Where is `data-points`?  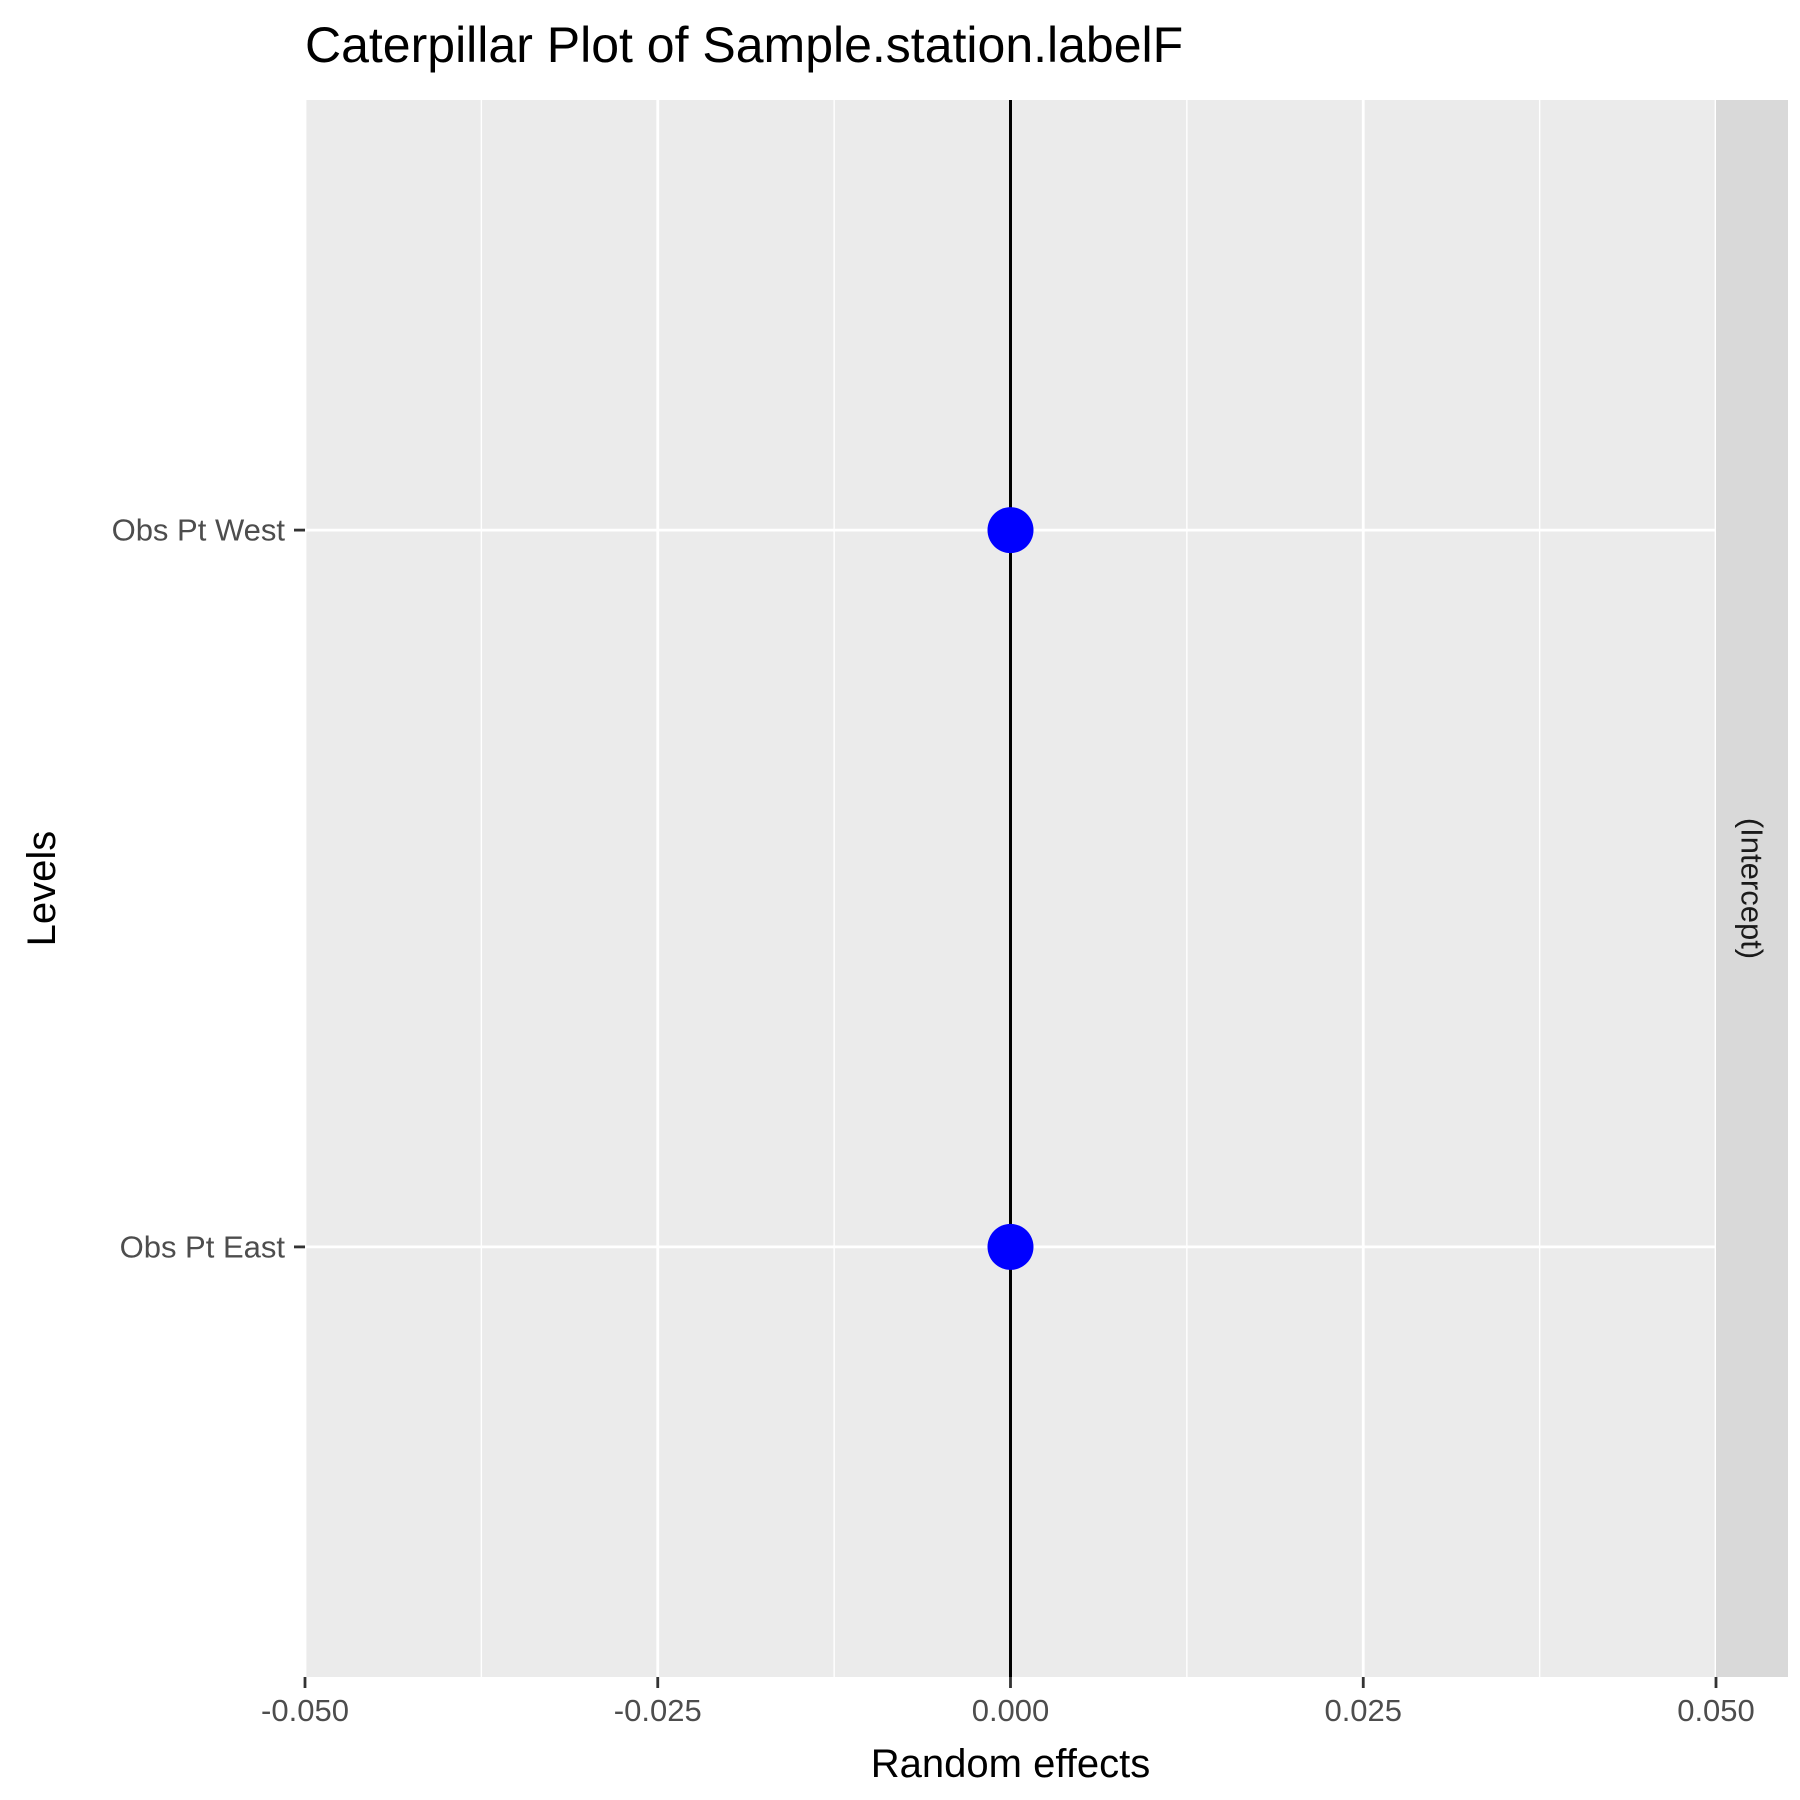
data-points is located at coordinates (1010, 888).